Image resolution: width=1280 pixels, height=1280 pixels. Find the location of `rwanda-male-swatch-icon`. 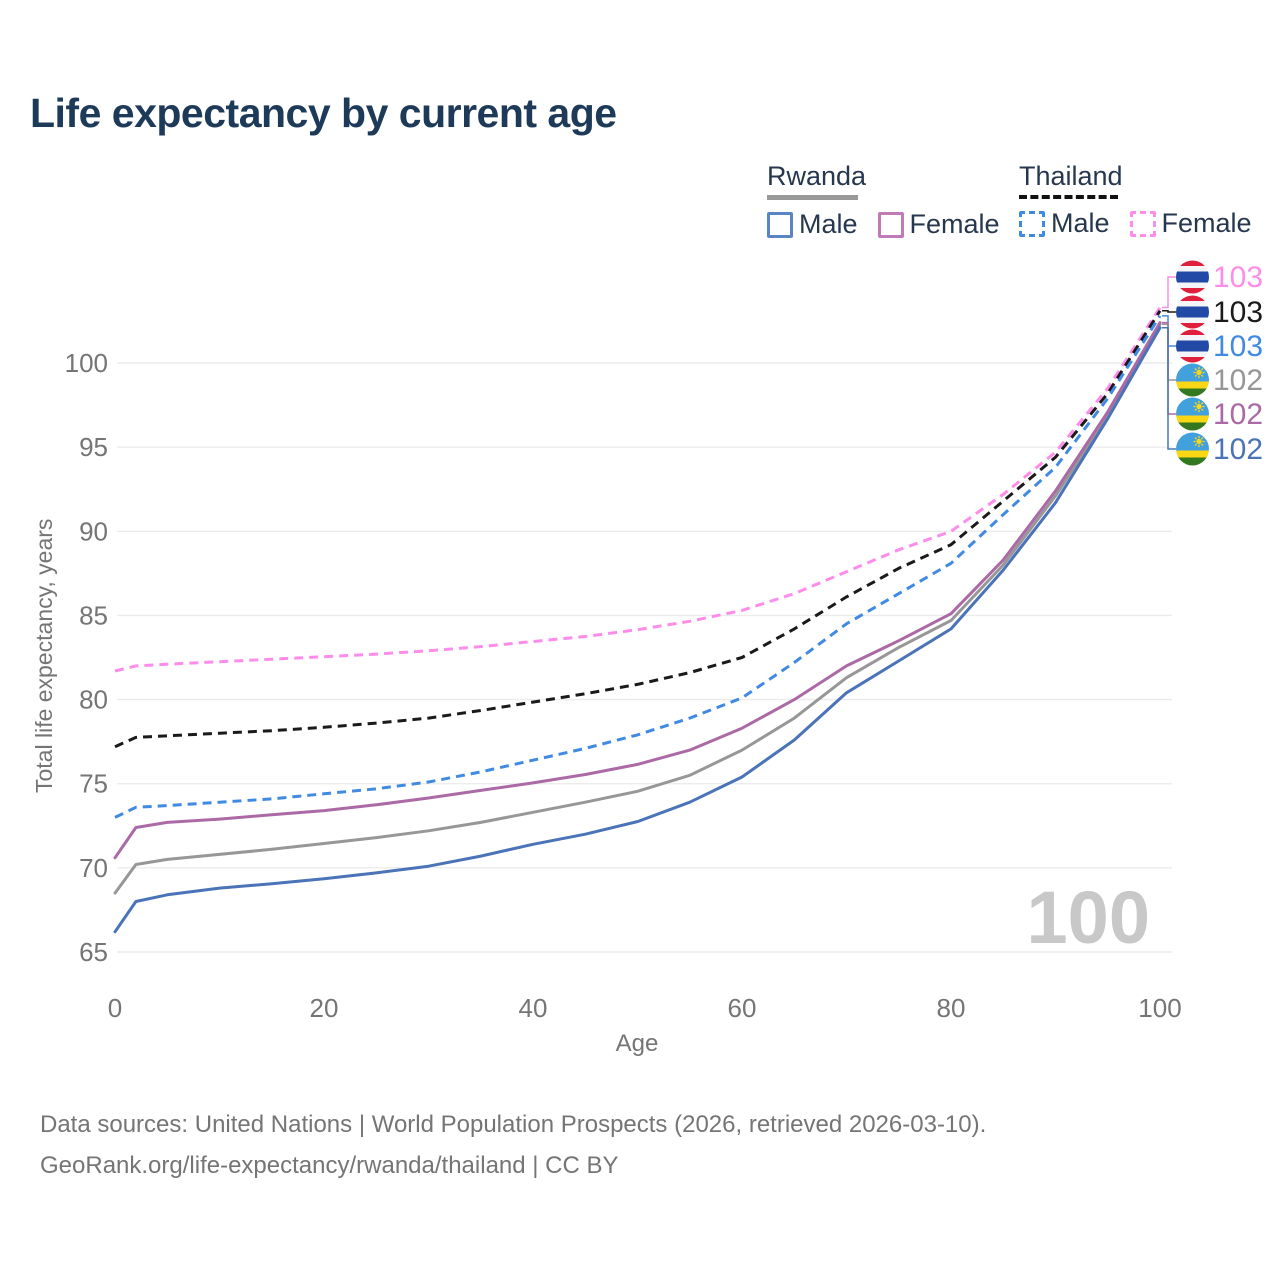

rwanda-male-swatch-icon is located at coordinates (780, 224).